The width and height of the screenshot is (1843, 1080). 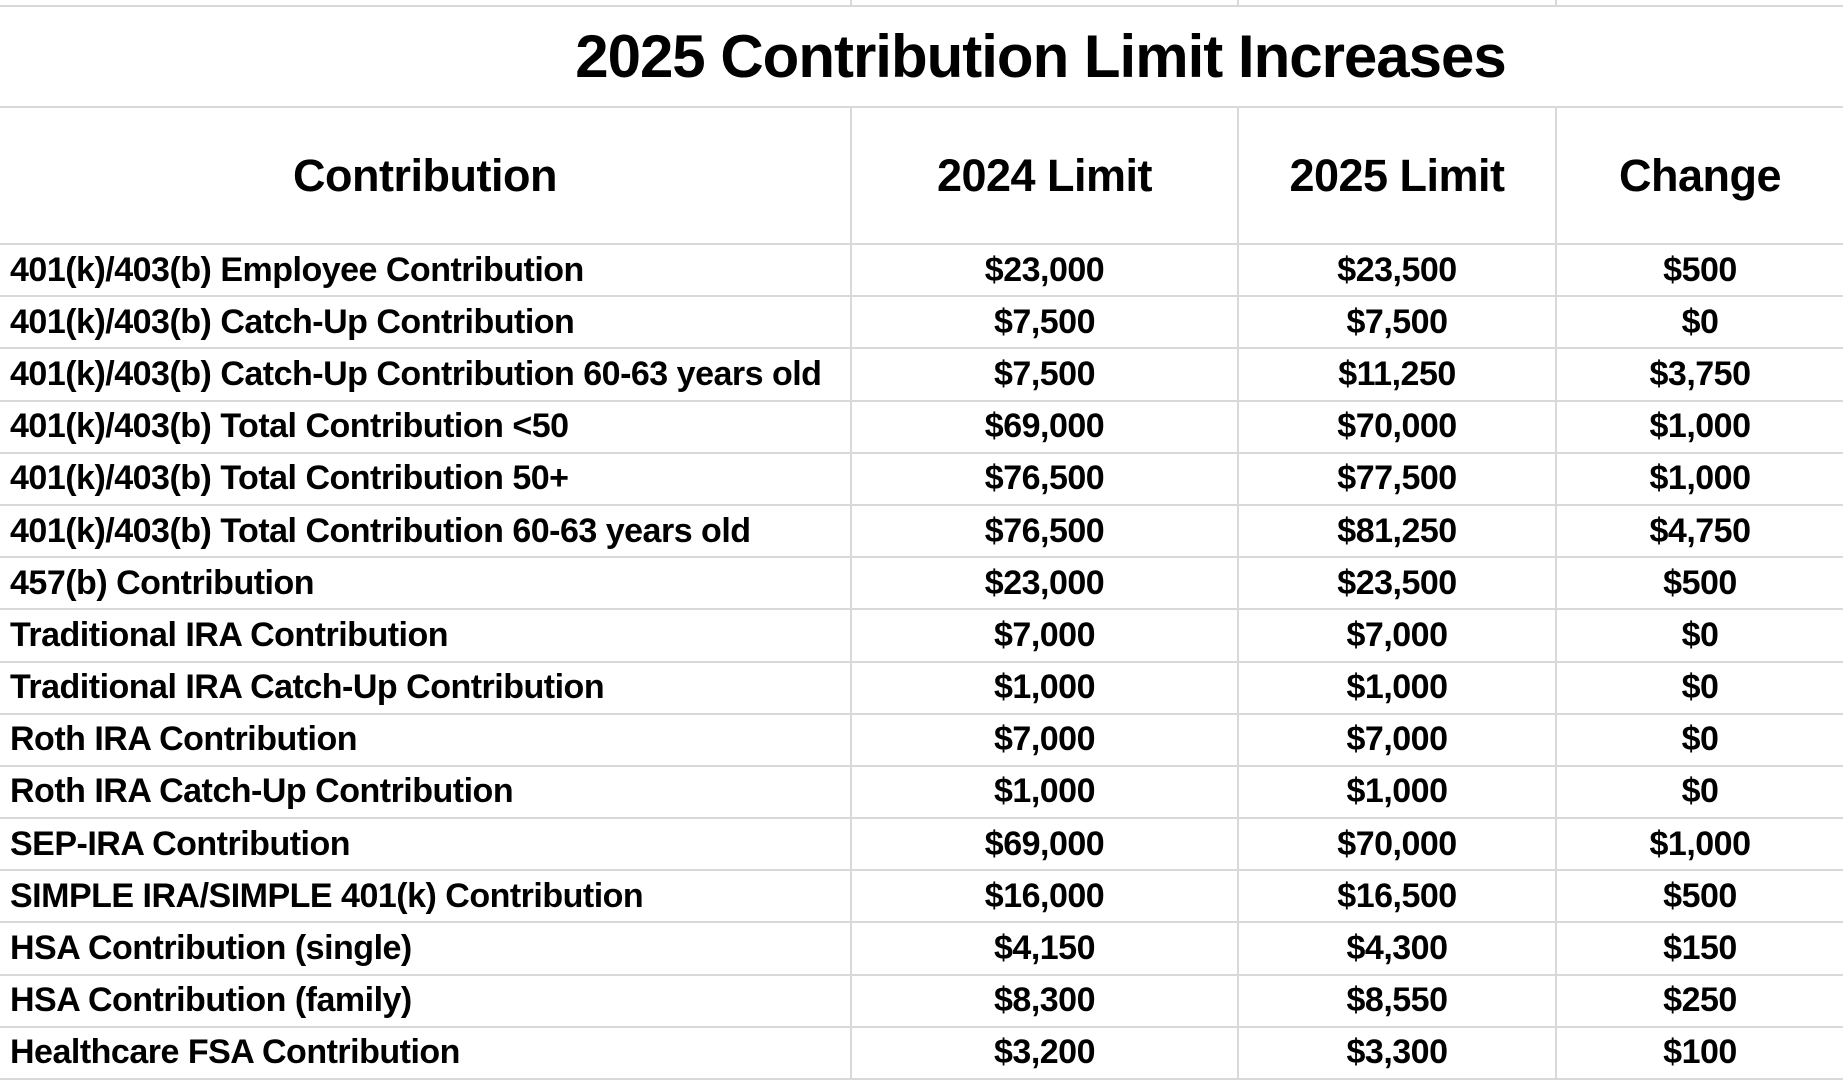 I want to click on limit-2025-cell: $11,250, so click(x=1396, y=374).